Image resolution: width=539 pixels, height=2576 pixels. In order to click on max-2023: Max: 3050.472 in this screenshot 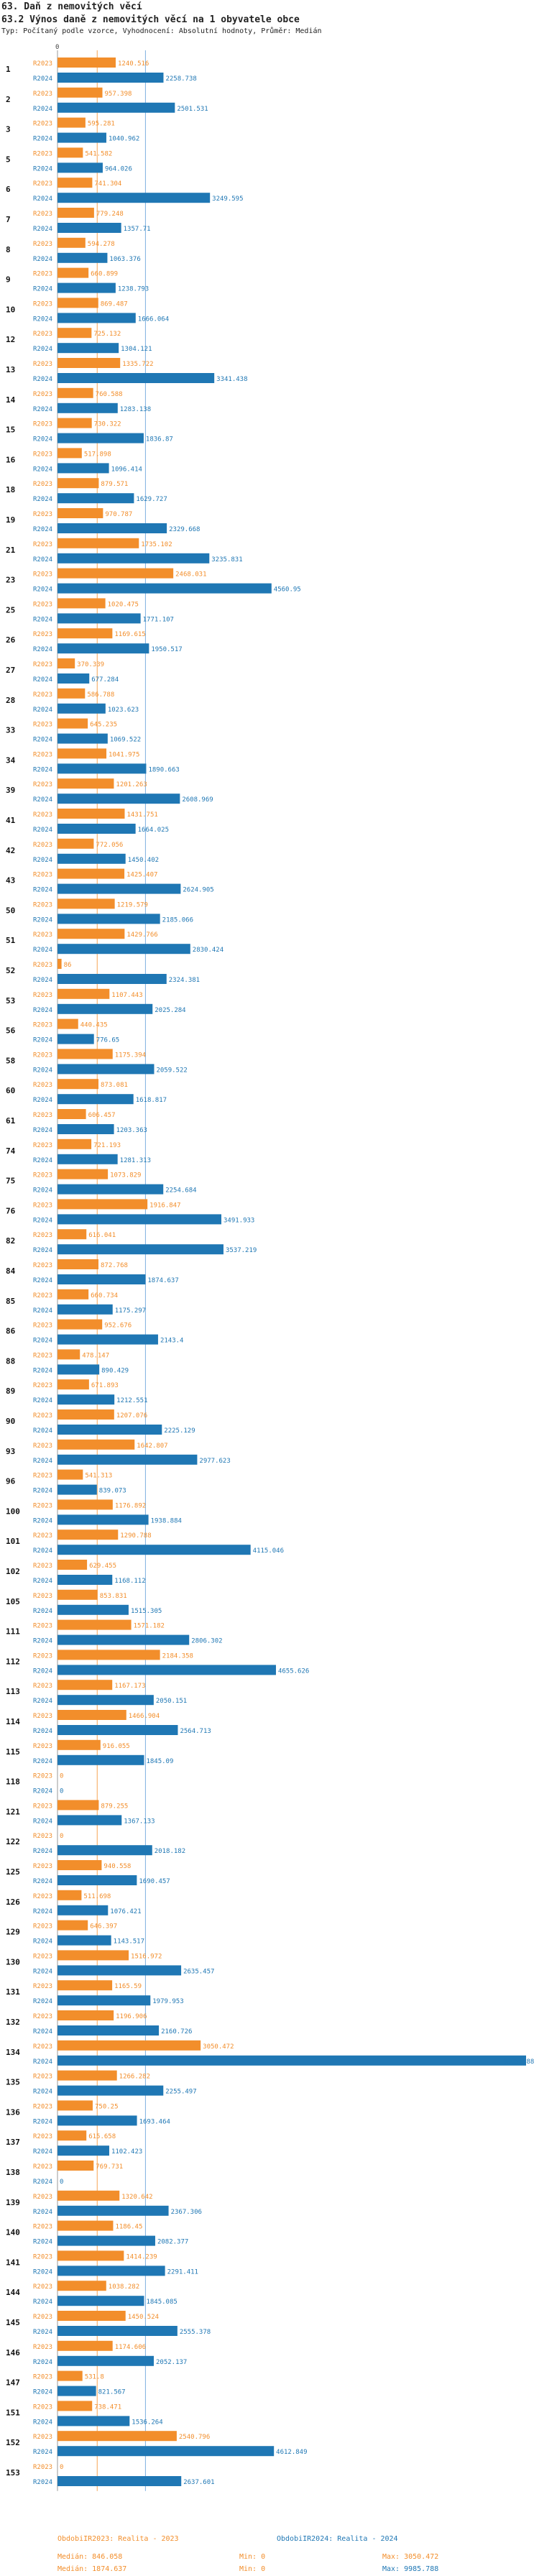, I will do `click(410, 2557)`.